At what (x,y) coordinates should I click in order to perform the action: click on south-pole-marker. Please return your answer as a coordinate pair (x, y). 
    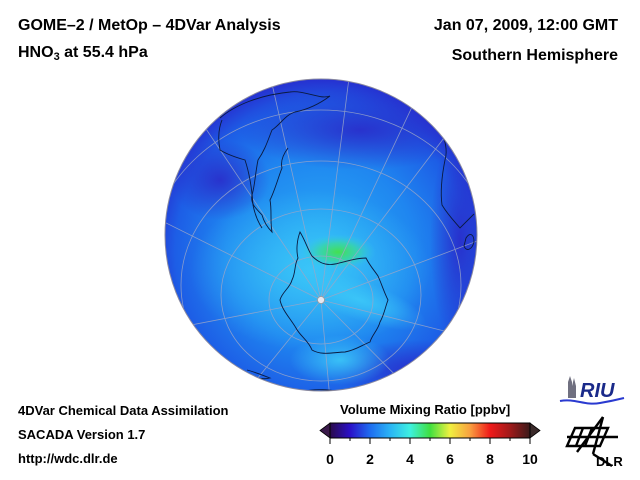
    Looking at the image, I should click on (321, 300).